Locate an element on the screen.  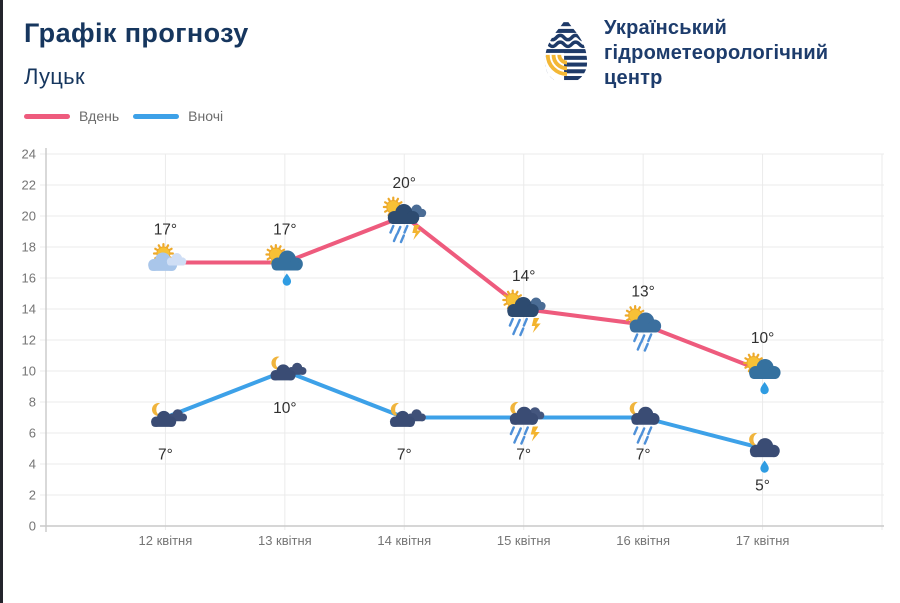
y-tick-label: 20 is located at coordinates (29, 216).